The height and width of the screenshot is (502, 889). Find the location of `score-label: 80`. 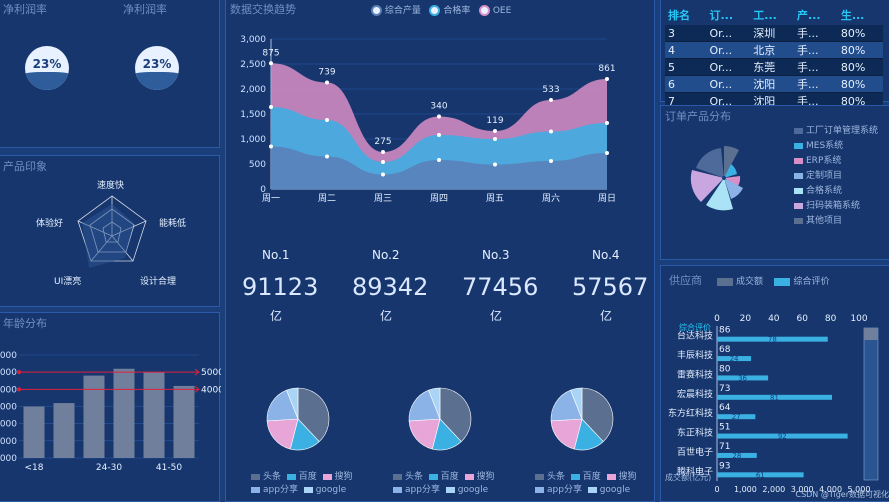

score-label: 80 is located at coordinates (725, 369).